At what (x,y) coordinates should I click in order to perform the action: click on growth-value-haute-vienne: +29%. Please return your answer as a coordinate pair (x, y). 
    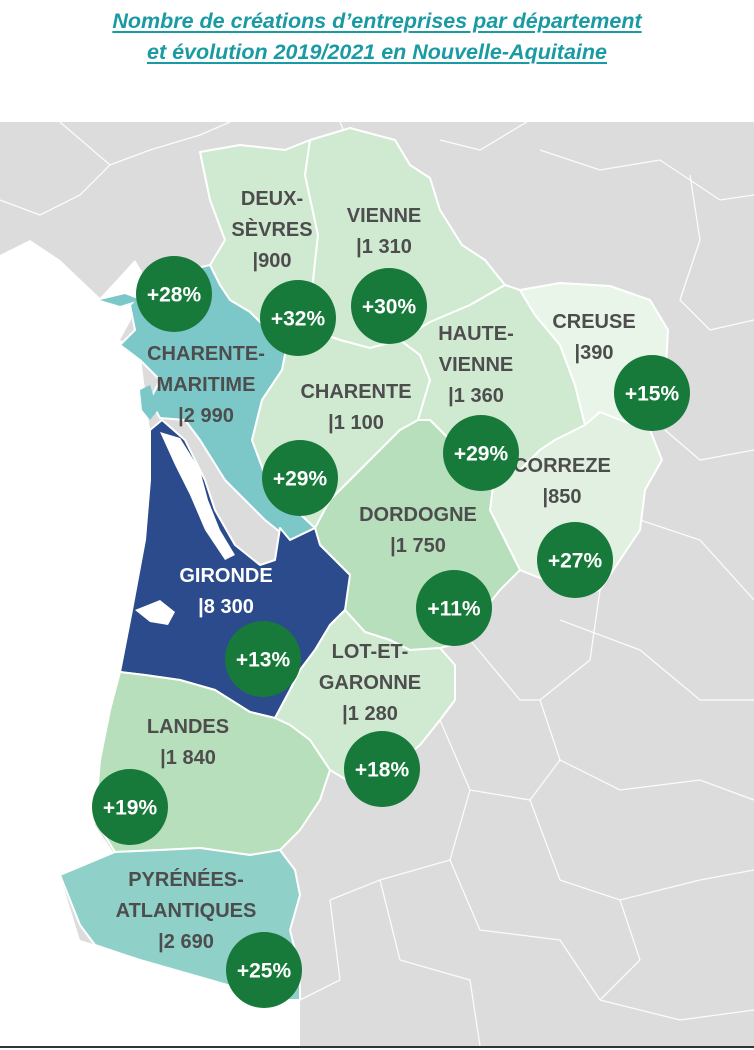
    Looking at the image, I should click on (481, 454).